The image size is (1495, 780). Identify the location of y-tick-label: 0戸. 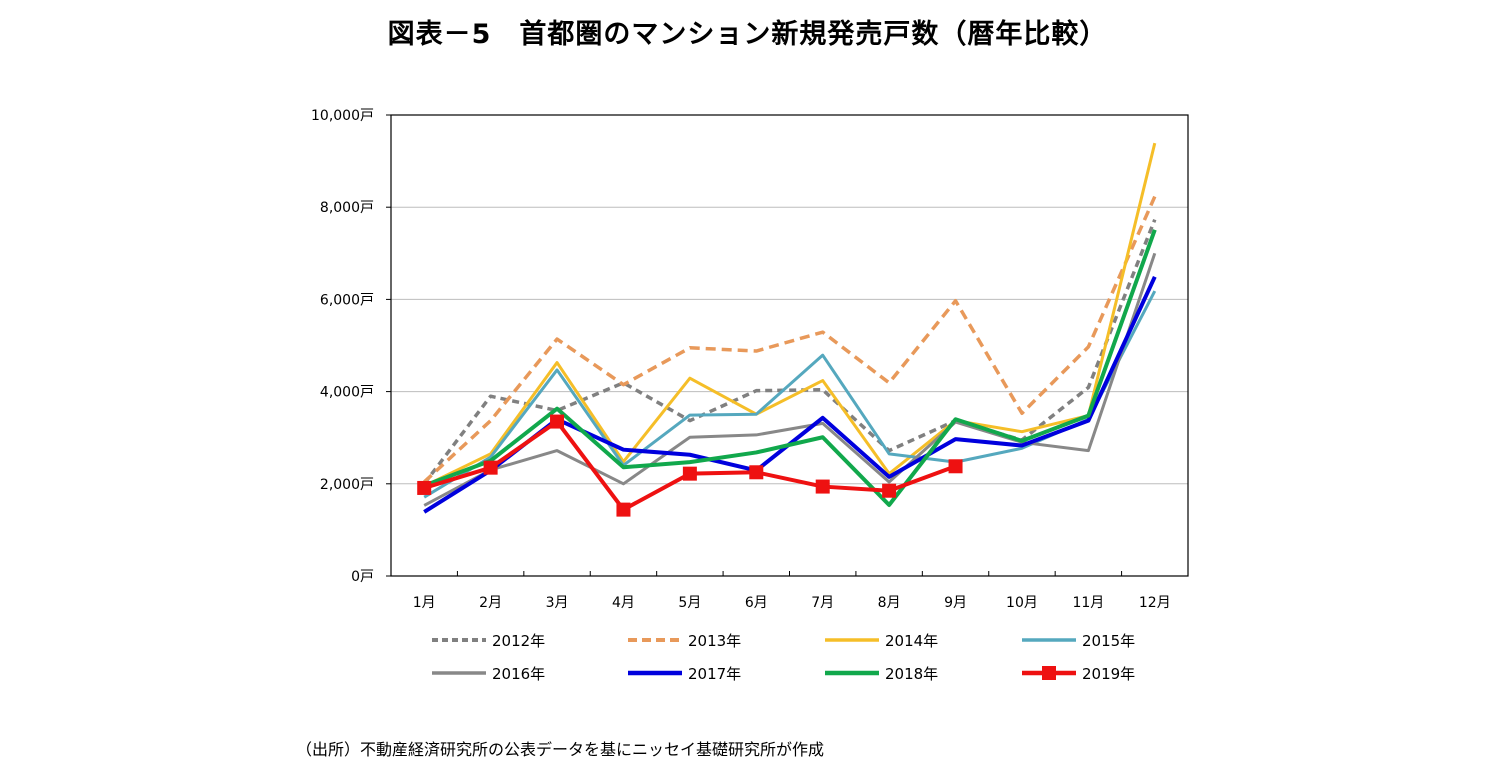
(362, 577).